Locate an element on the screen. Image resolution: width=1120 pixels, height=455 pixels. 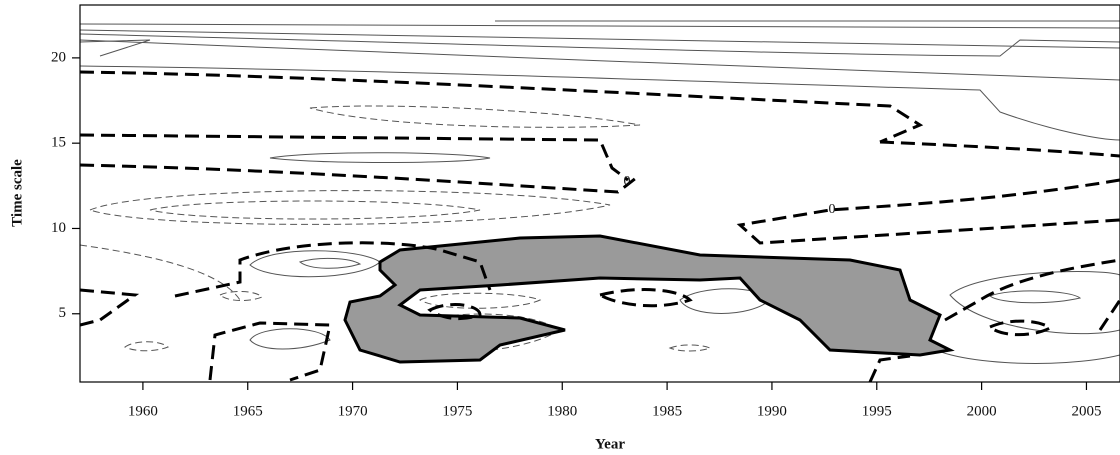
x-tick-label: 1990 is located at coordinates (772, 411).